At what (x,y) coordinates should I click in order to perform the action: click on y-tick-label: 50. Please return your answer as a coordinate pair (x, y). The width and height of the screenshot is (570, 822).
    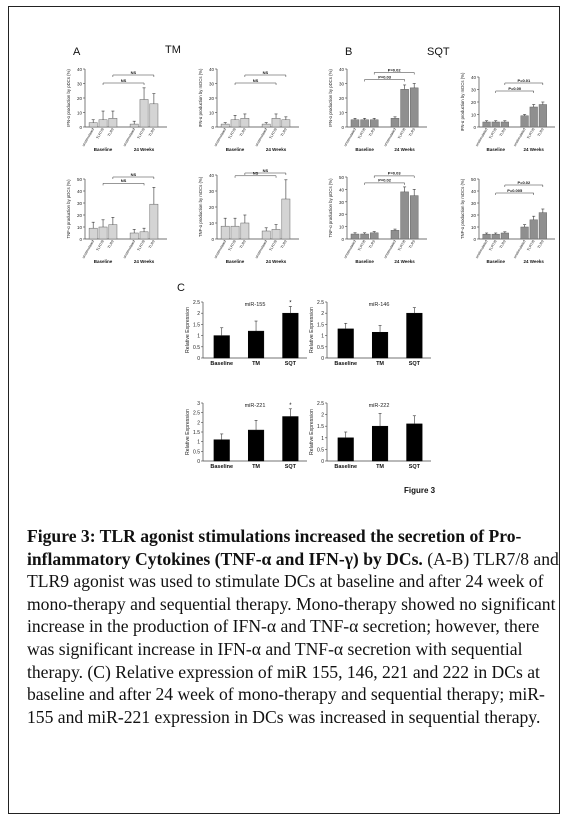
    Looking at the image, I should click on (342, 177).